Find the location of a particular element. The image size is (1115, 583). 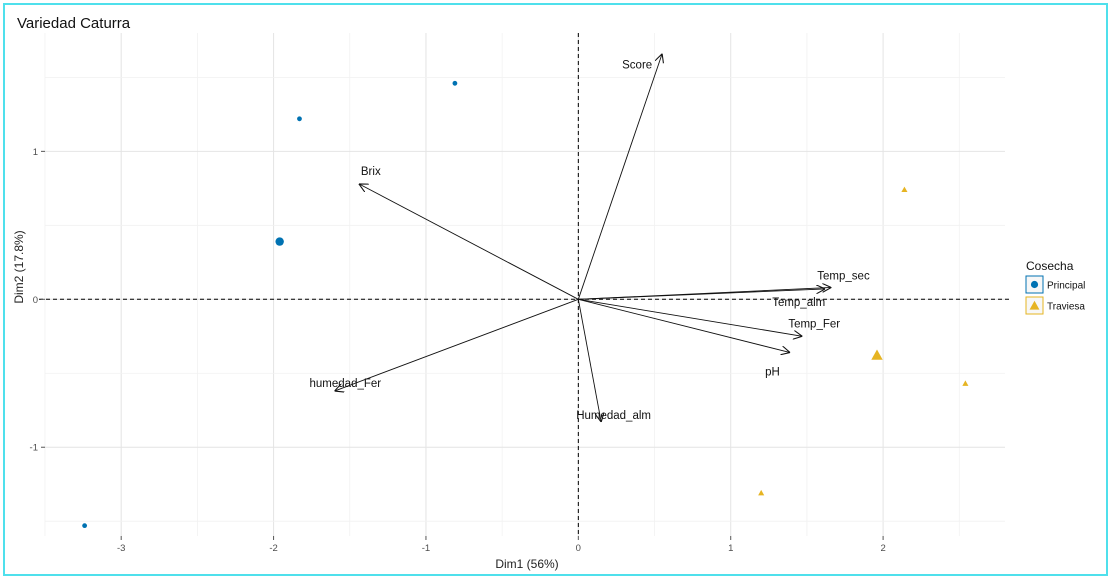

x-axis-title: Dim1 (56%) is located at coordinates (526, 564).